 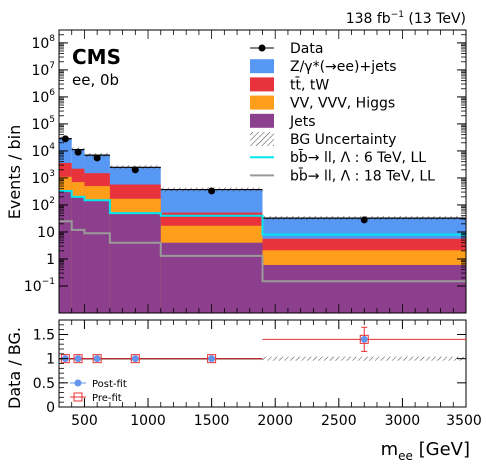 What do you see at coordinates (214, 179) in the screenshot?
I see `data-points` at bounding box center [214, 179].